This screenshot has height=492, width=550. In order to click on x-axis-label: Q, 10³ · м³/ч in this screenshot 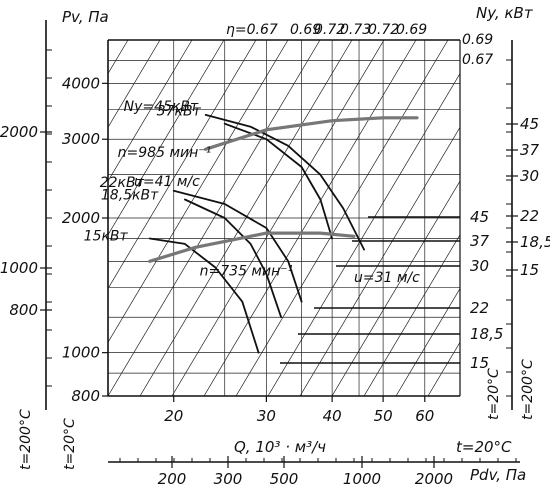, I will do `click(280, 447)`.